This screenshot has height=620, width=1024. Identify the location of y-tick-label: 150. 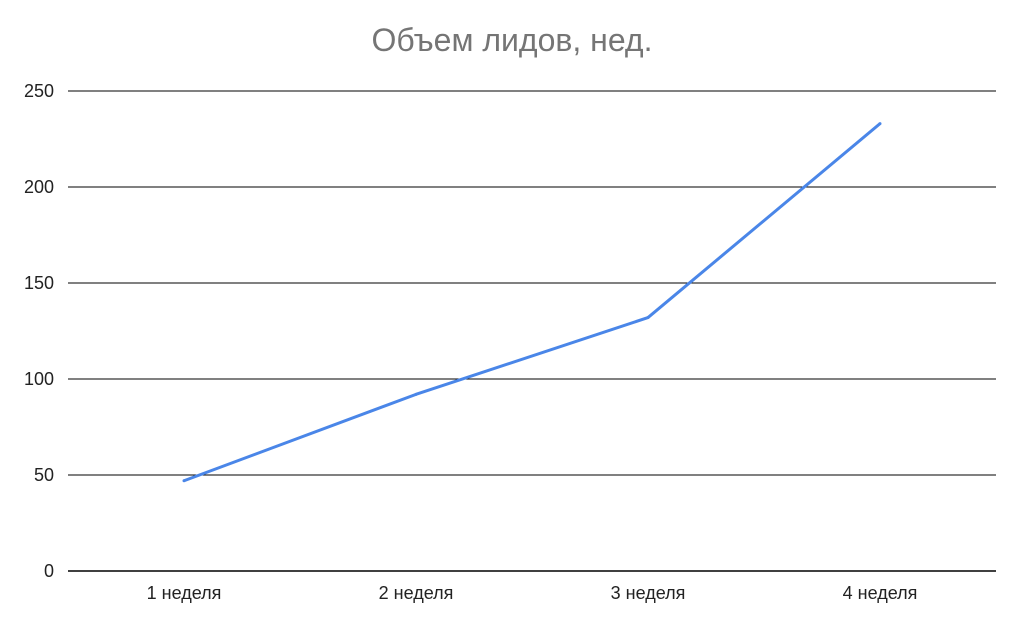
(39, 283).